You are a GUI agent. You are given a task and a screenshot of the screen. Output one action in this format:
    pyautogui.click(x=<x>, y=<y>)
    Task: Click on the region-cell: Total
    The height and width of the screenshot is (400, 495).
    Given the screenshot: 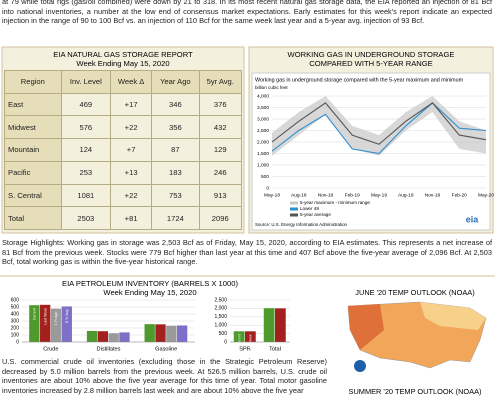 What is the action you would take?
    pyautogui.click(x=33, y=218)
    